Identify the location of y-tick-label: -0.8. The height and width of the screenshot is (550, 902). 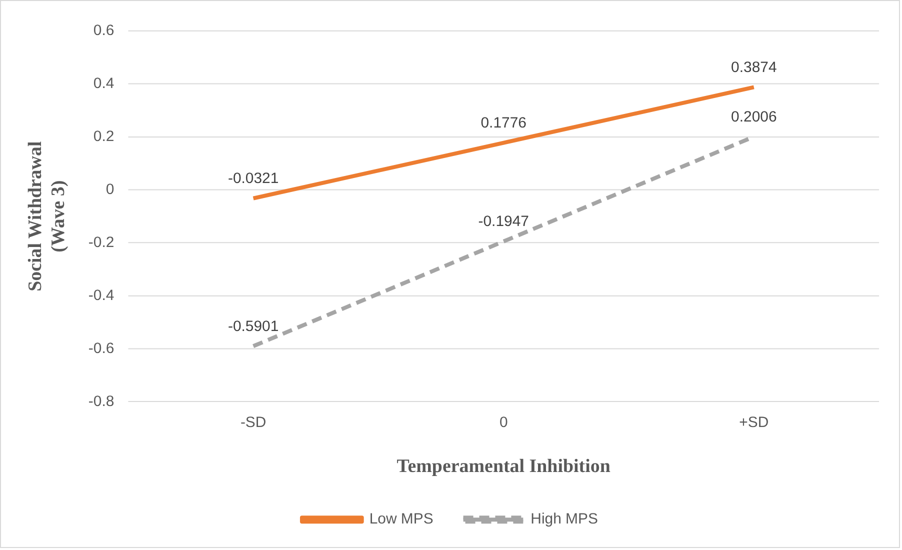
(101, 401).